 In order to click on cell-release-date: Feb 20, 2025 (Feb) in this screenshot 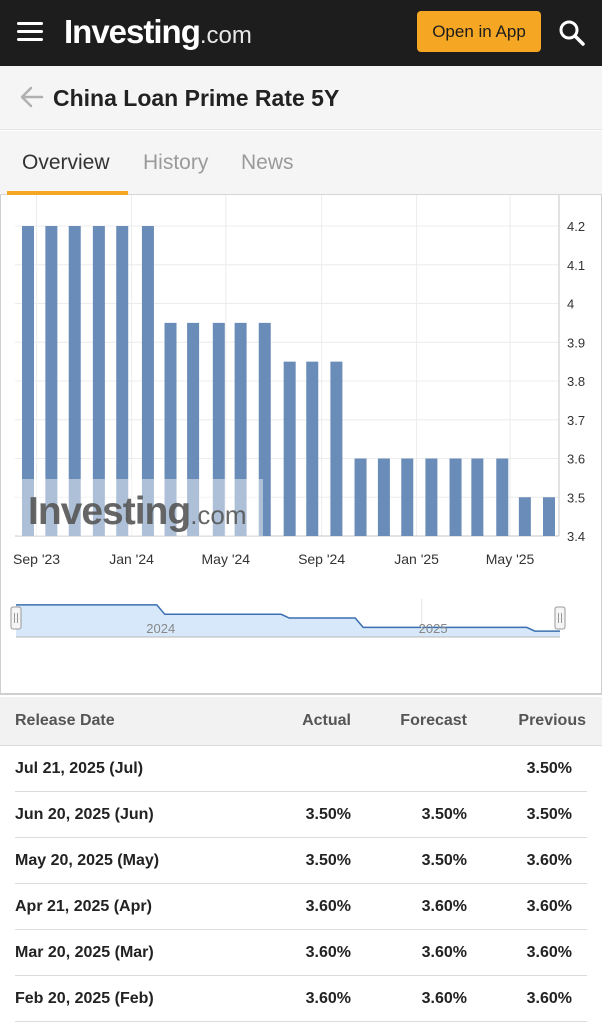, I will do `click(84, 998)`.